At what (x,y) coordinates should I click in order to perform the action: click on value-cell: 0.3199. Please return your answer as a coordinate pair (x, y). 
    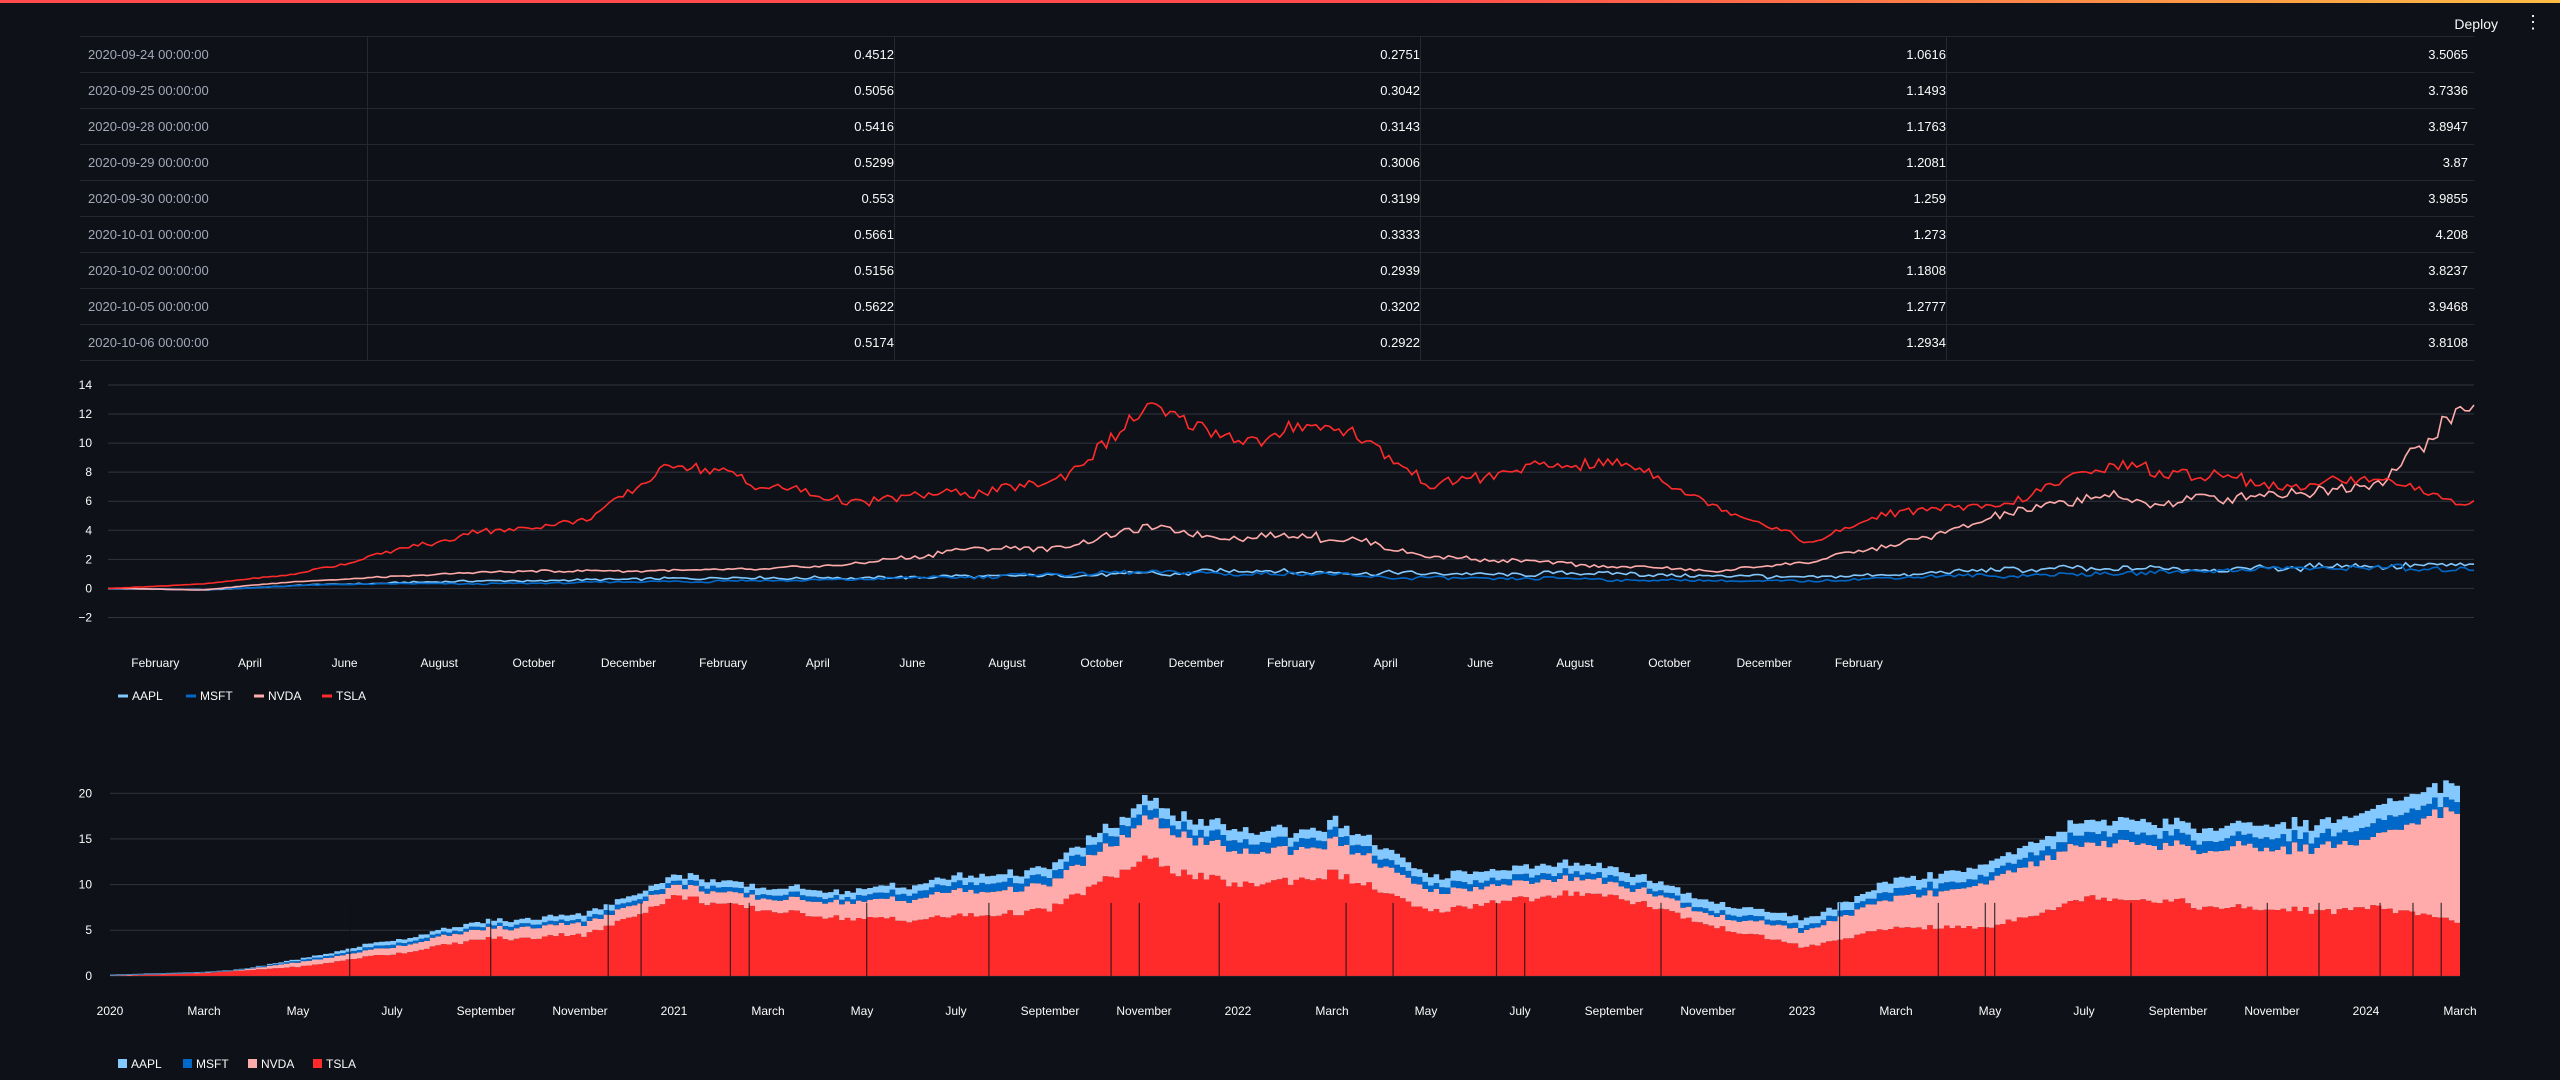
    Looking at the image, I should click on (1400, 198).